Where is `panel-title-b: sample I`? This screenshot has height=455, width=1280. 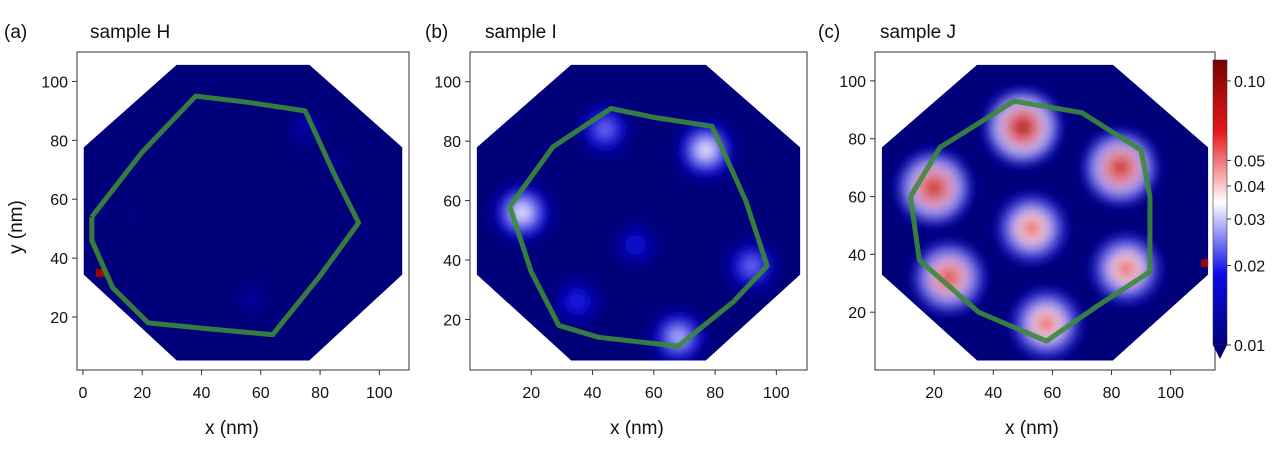
panel-title-b: sample I is located at coordinates (521, 32).